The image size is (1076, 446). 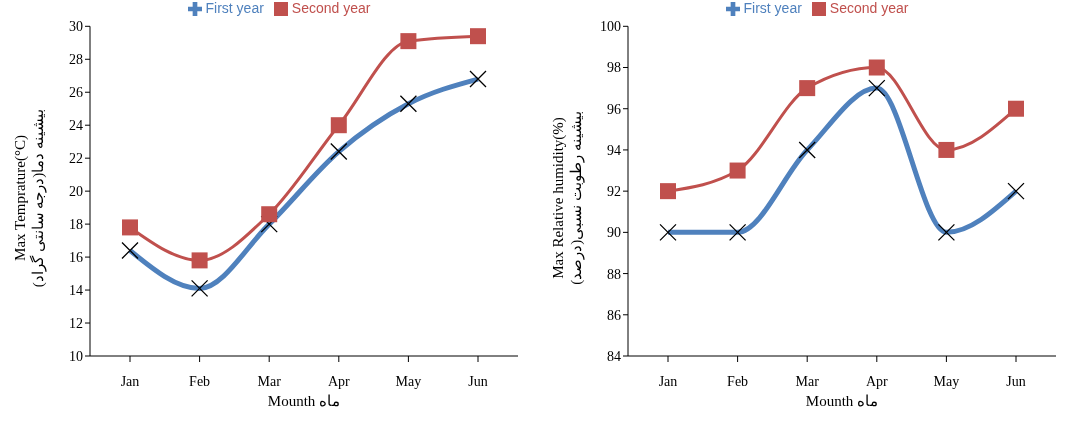 What do you see at coordinates (76, 27) in the screenshot?
I see `y-tick-label: 30` at bounding box center [76, 27].